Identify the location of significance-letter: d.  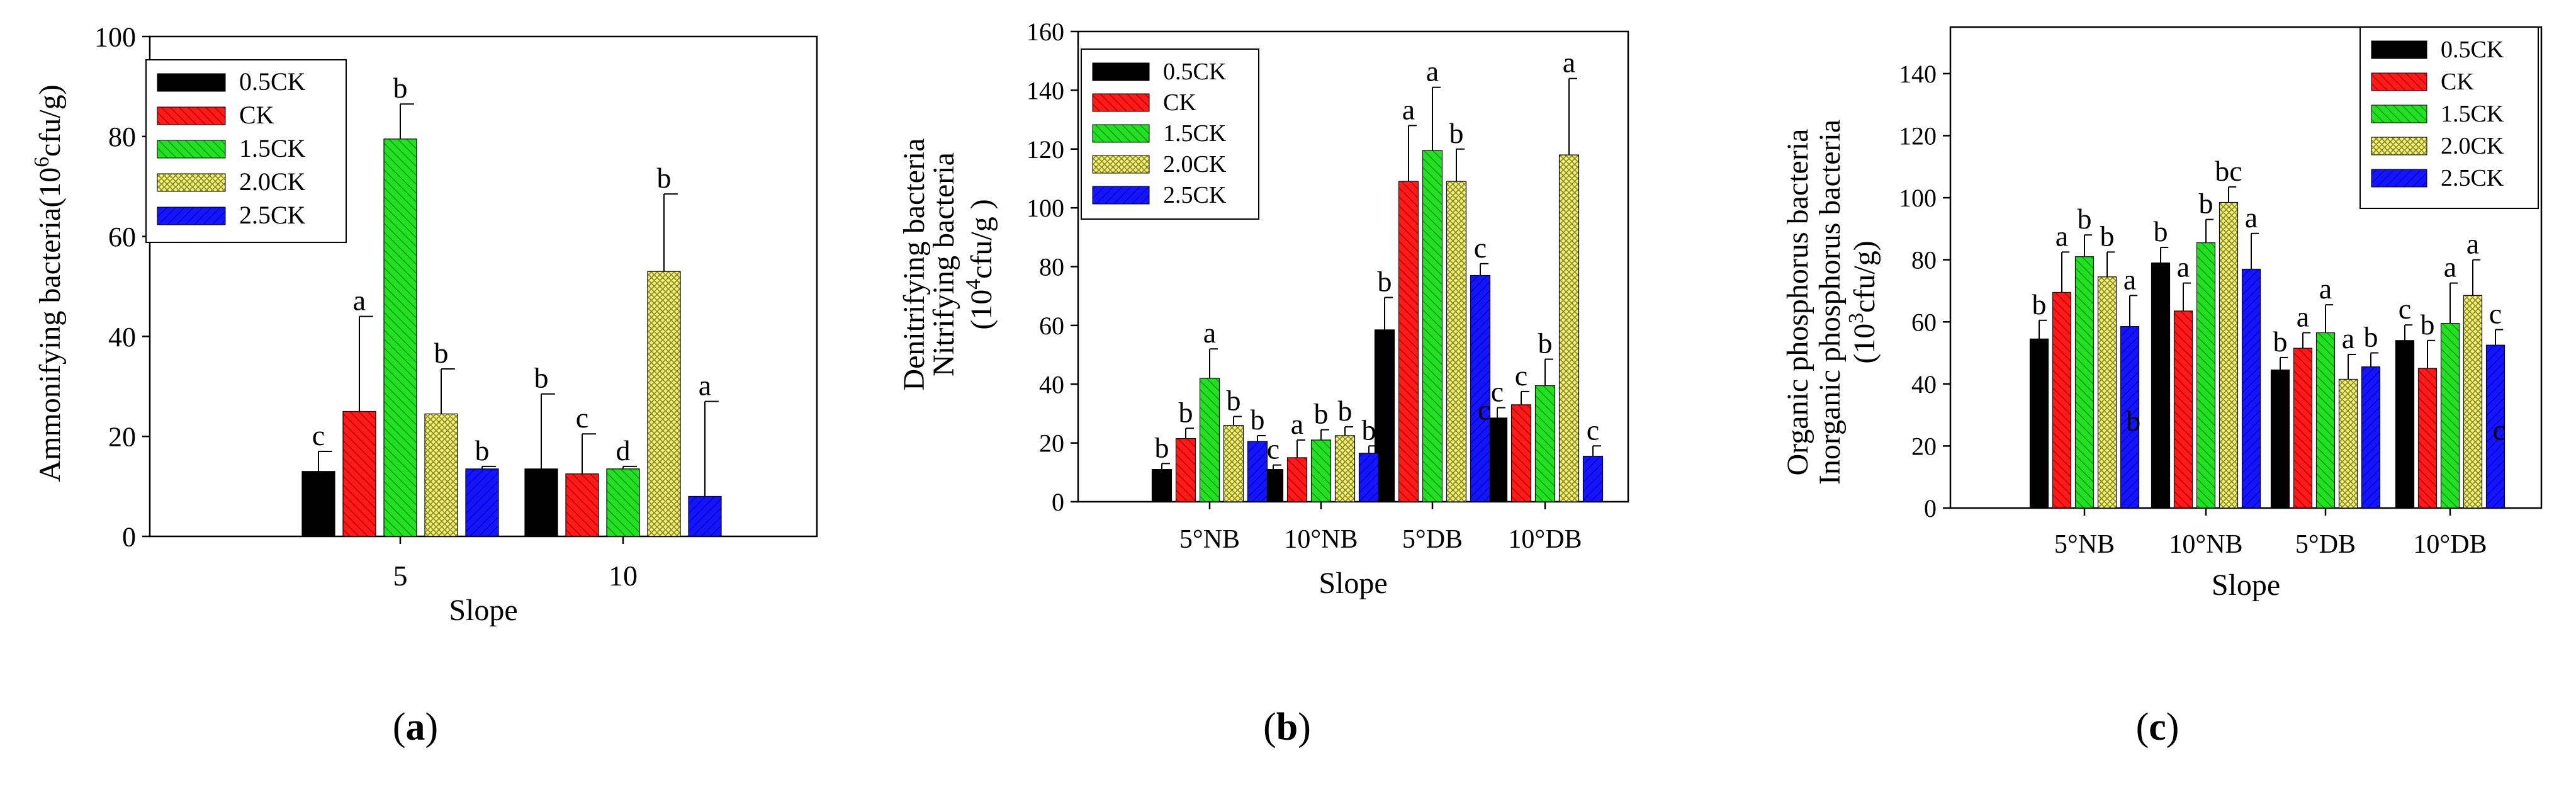
(623, 450).